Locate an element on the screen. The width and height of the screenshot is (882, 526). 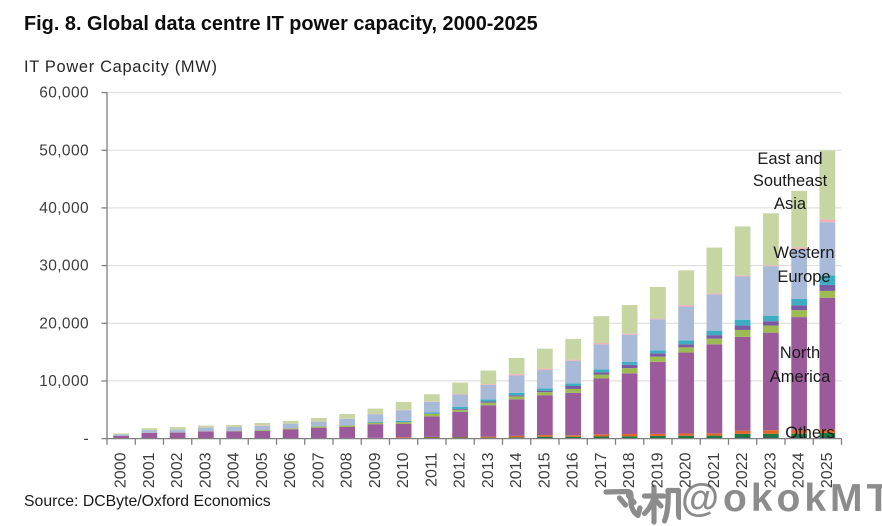
x-tick-label-2022: 2022 is located at coordinates (742, 470).